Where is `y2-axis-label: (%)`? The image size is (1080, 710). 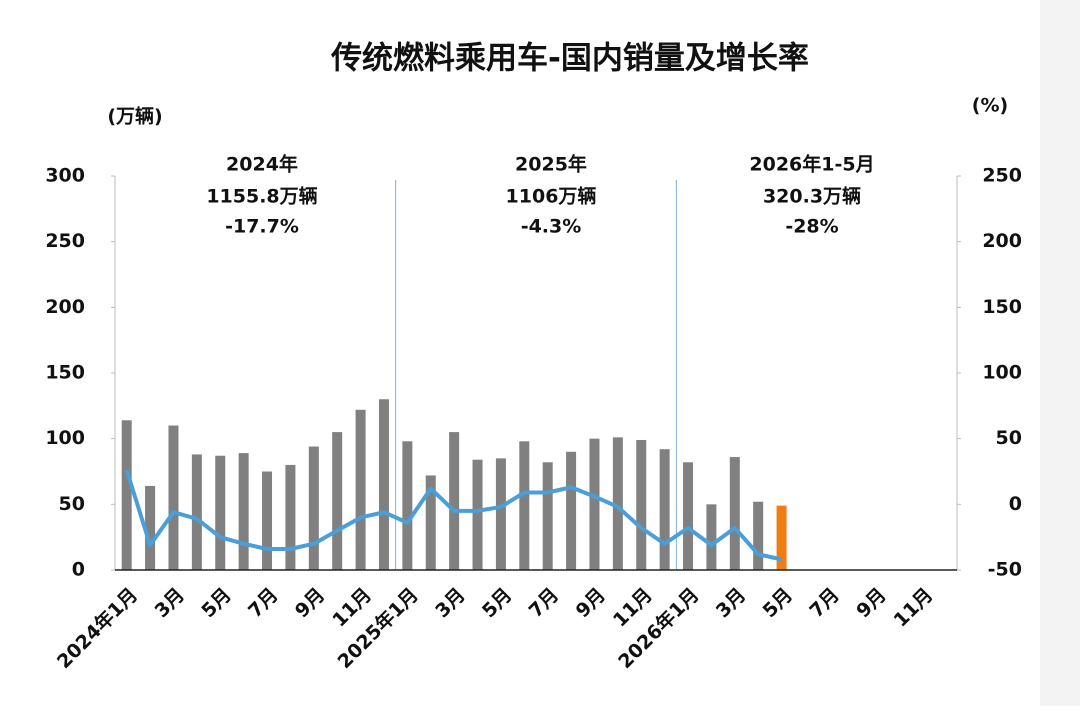 y2-axis-label: (%) is located at coordinates (990, 106).